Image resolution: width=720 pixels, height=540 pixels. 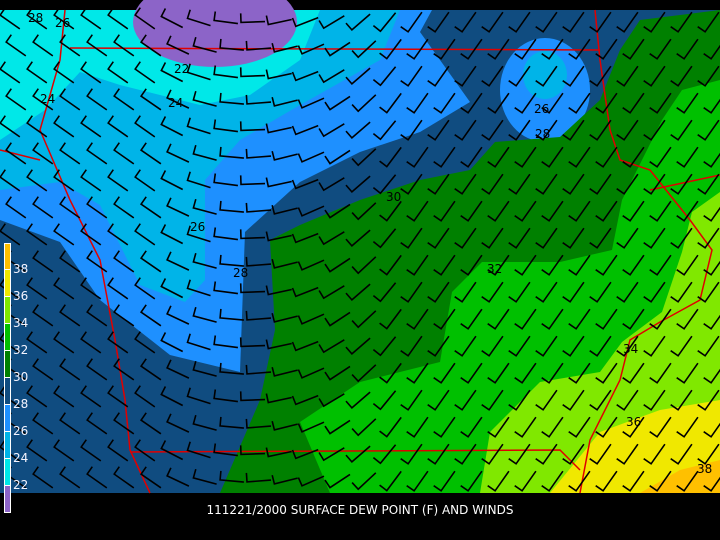 What do you see at coordinates (704, 469) in the screenshot?
I see `contour-label: 38` at bounding box center [704, 469].